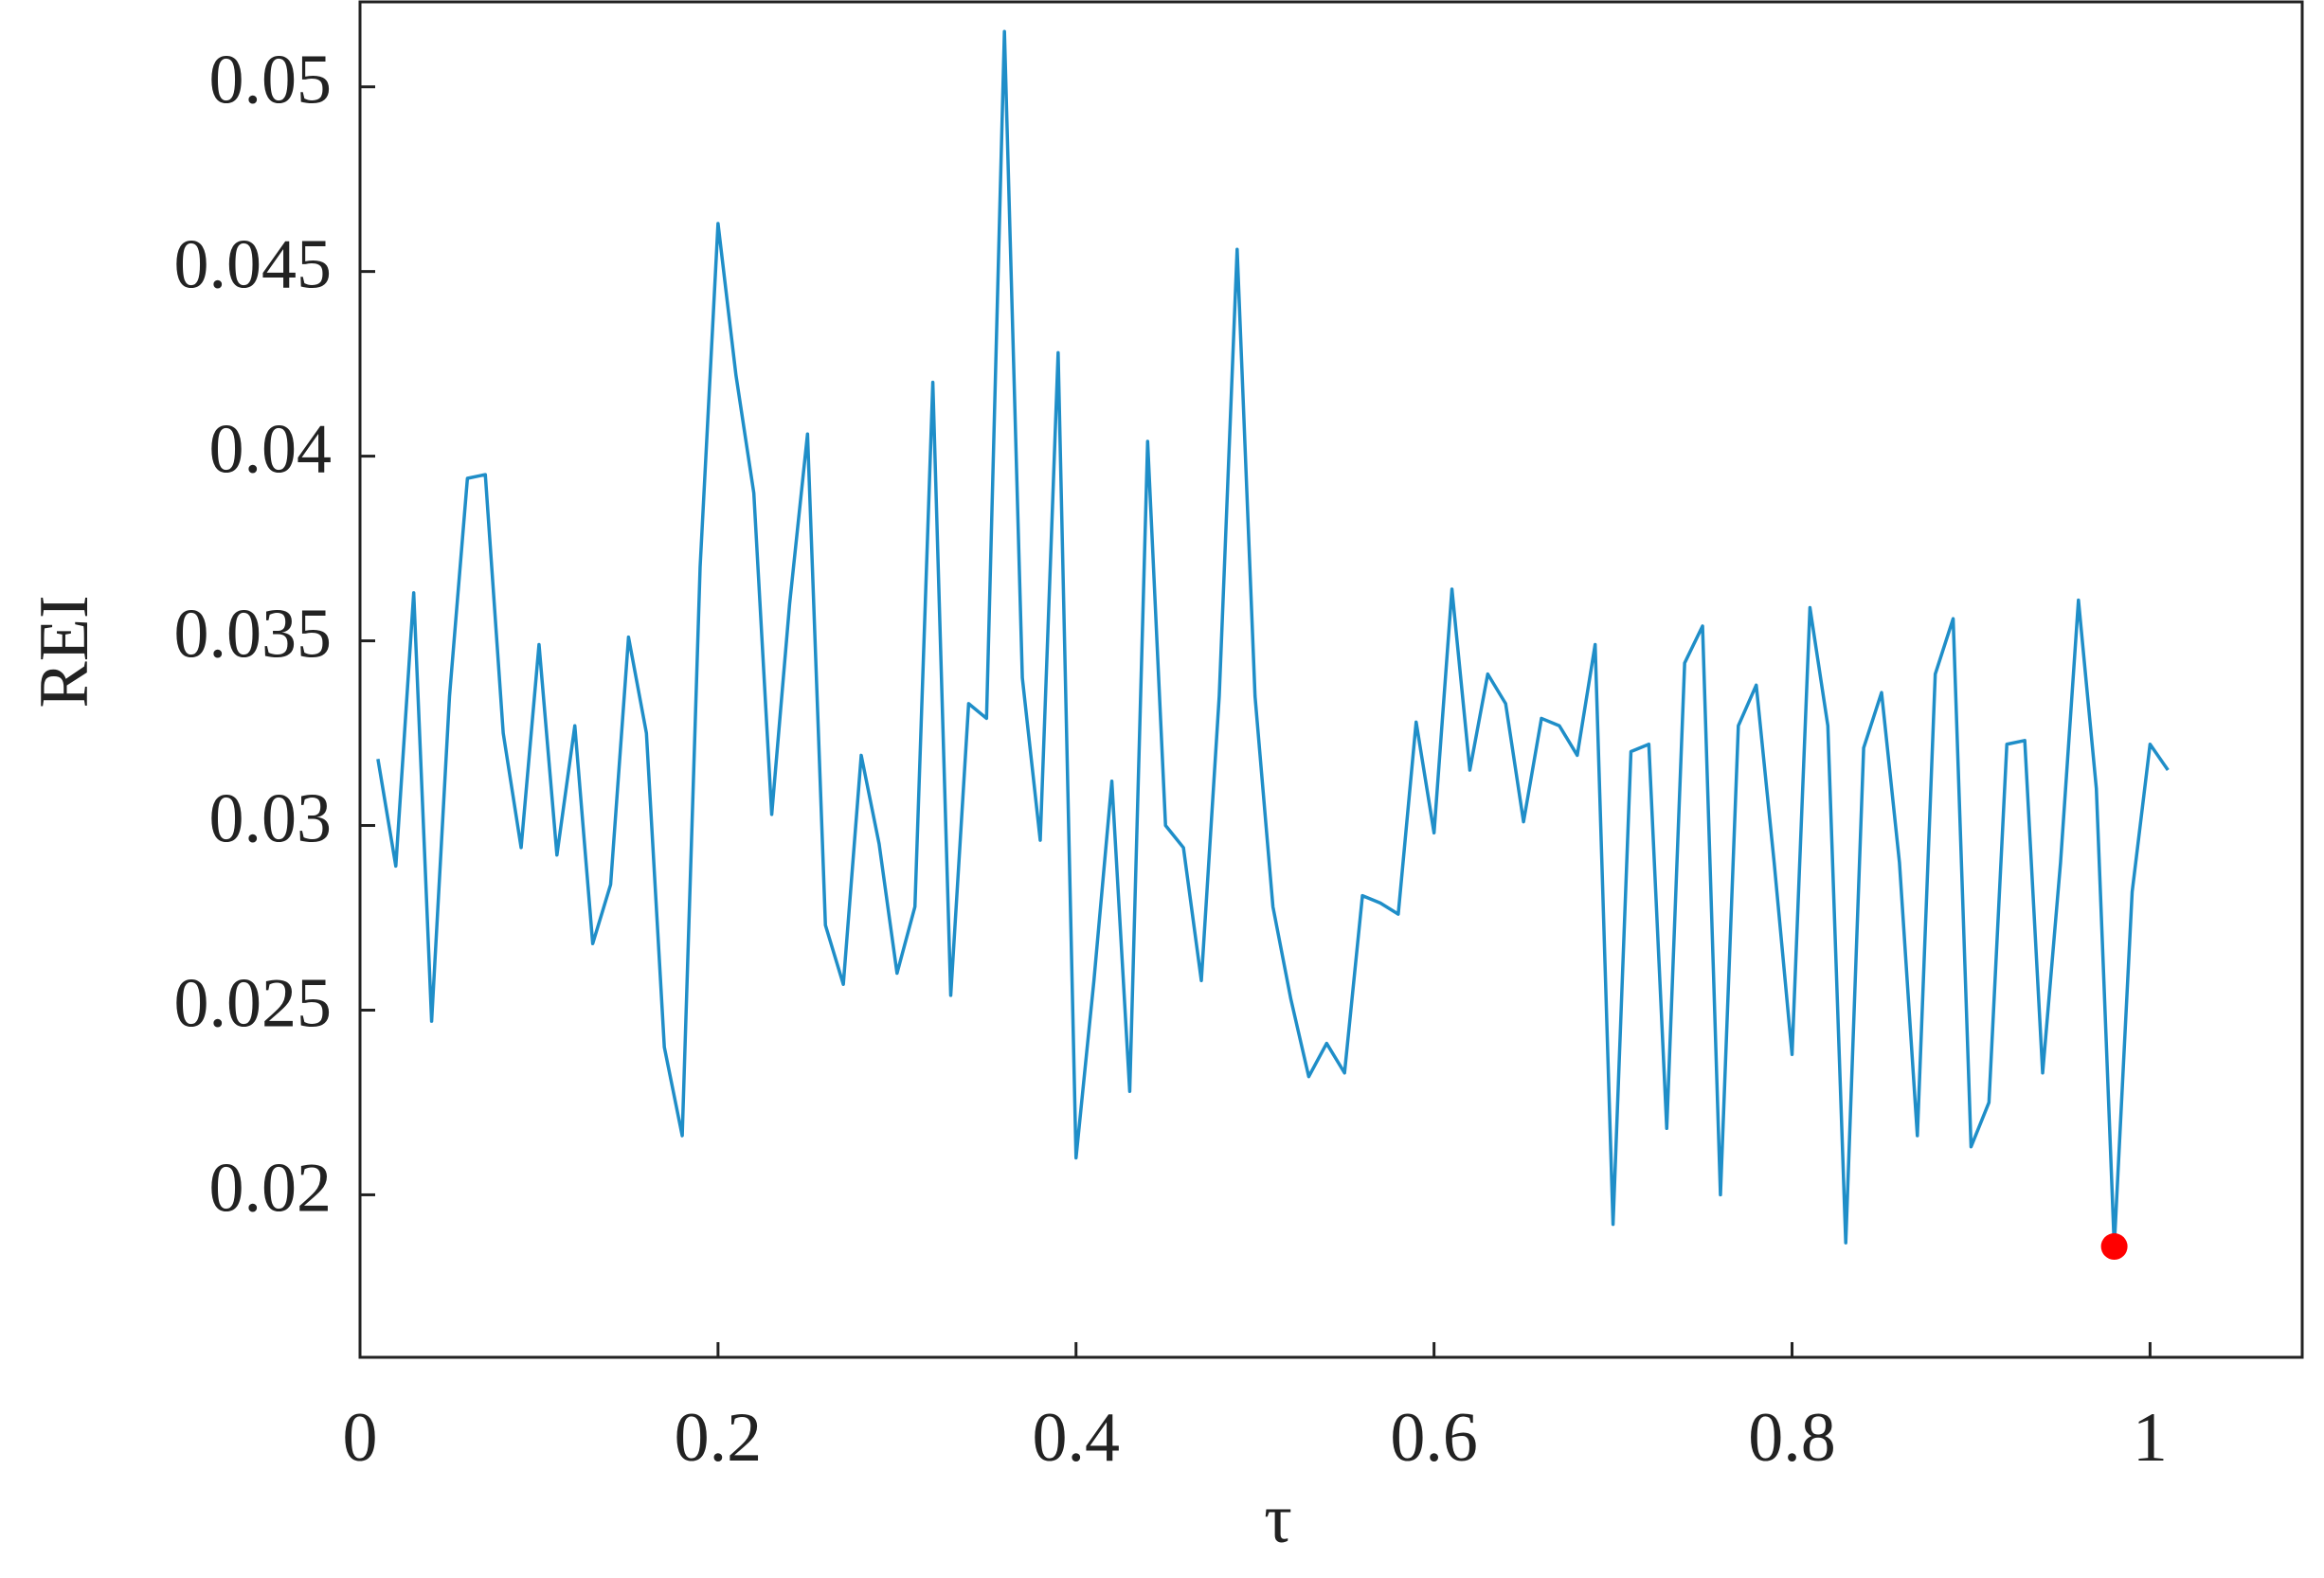 This screenshot has height=1578, width=2324. I want to click on y-tick-label: 0.05, so click(271, 80).